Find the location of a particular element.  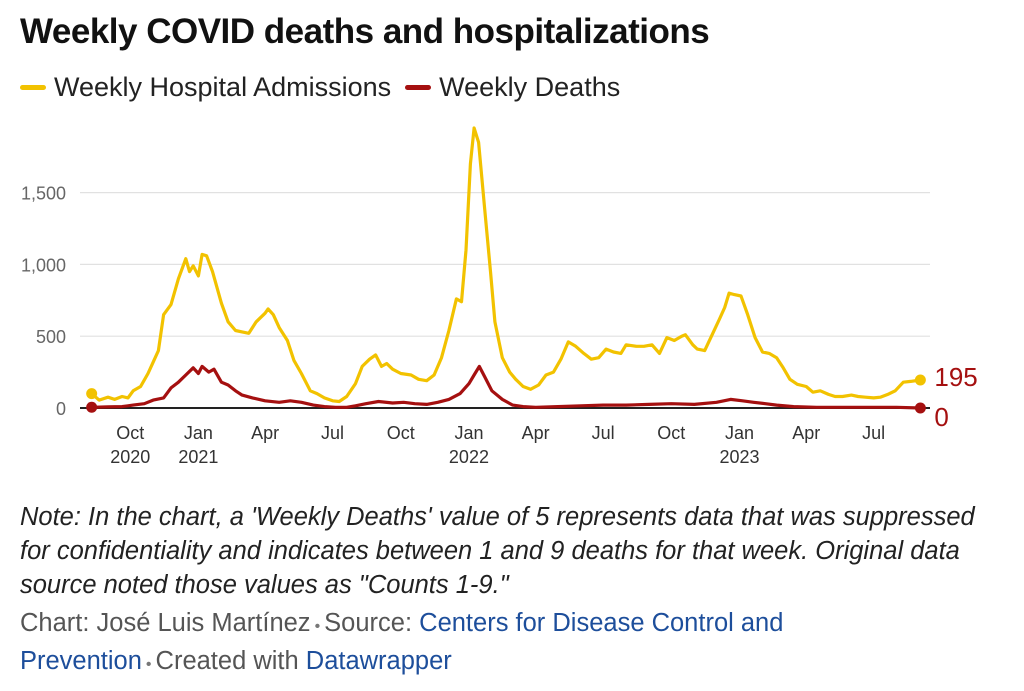

footer-tool-link: Datawrapper is located at coordinates (378, 661).